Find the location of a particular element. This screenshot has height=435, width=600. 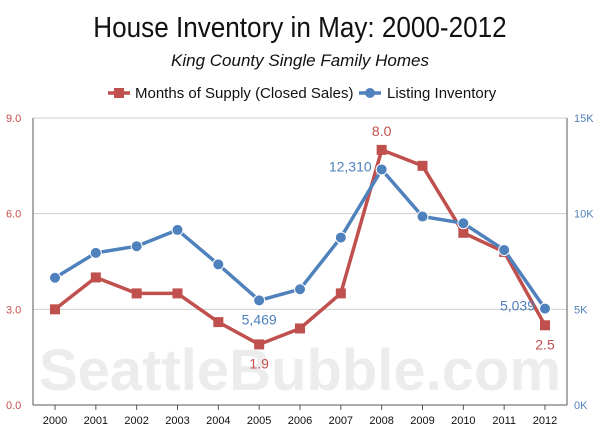

y-right-tick-label: 0K is located at coordinates (581, 406).